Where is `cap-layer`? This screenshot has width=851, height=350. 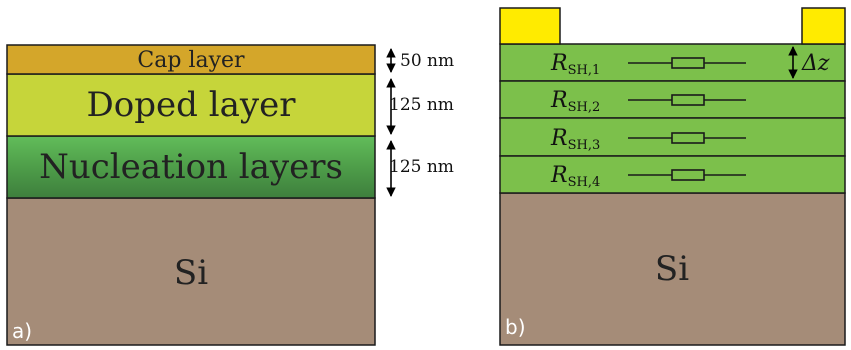 cap-layer is located at coordinates (191, 59).